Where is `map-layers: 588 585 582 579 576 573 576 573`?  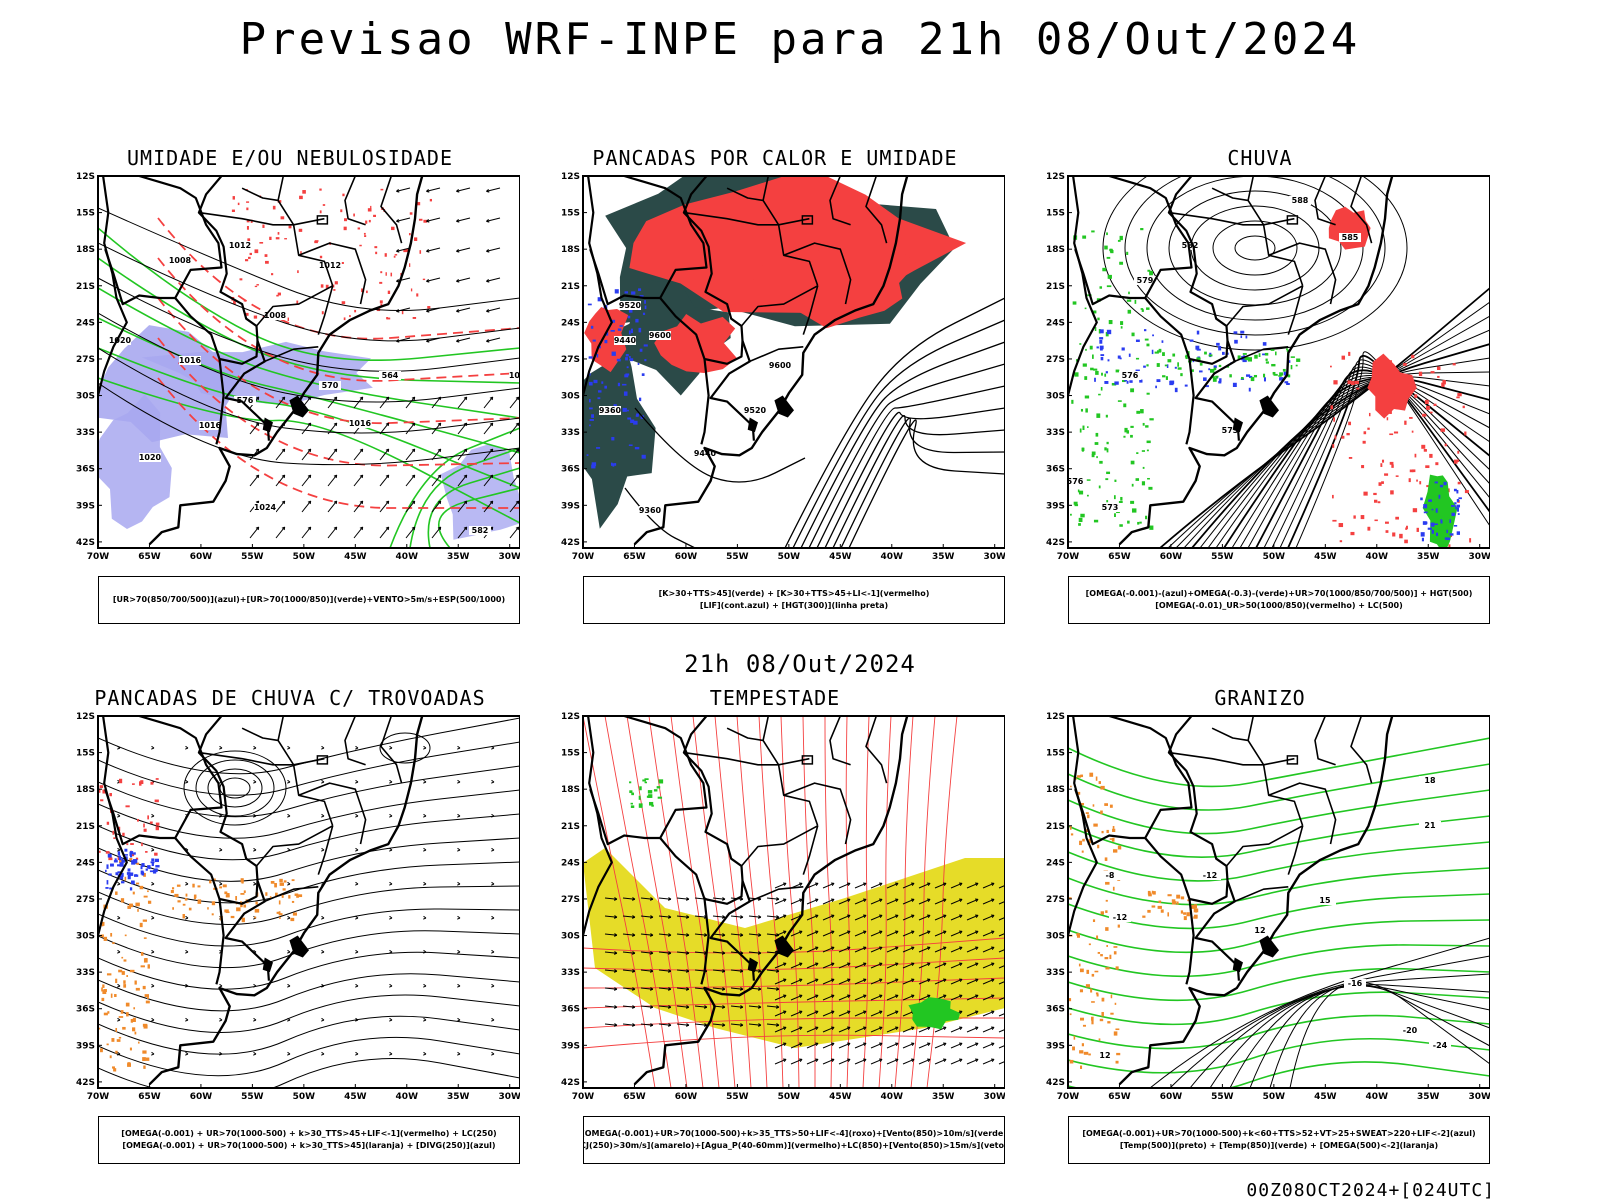
map-layers: 588 585 582 579 576 573 576 573 is located at coordinates (1278, 362).